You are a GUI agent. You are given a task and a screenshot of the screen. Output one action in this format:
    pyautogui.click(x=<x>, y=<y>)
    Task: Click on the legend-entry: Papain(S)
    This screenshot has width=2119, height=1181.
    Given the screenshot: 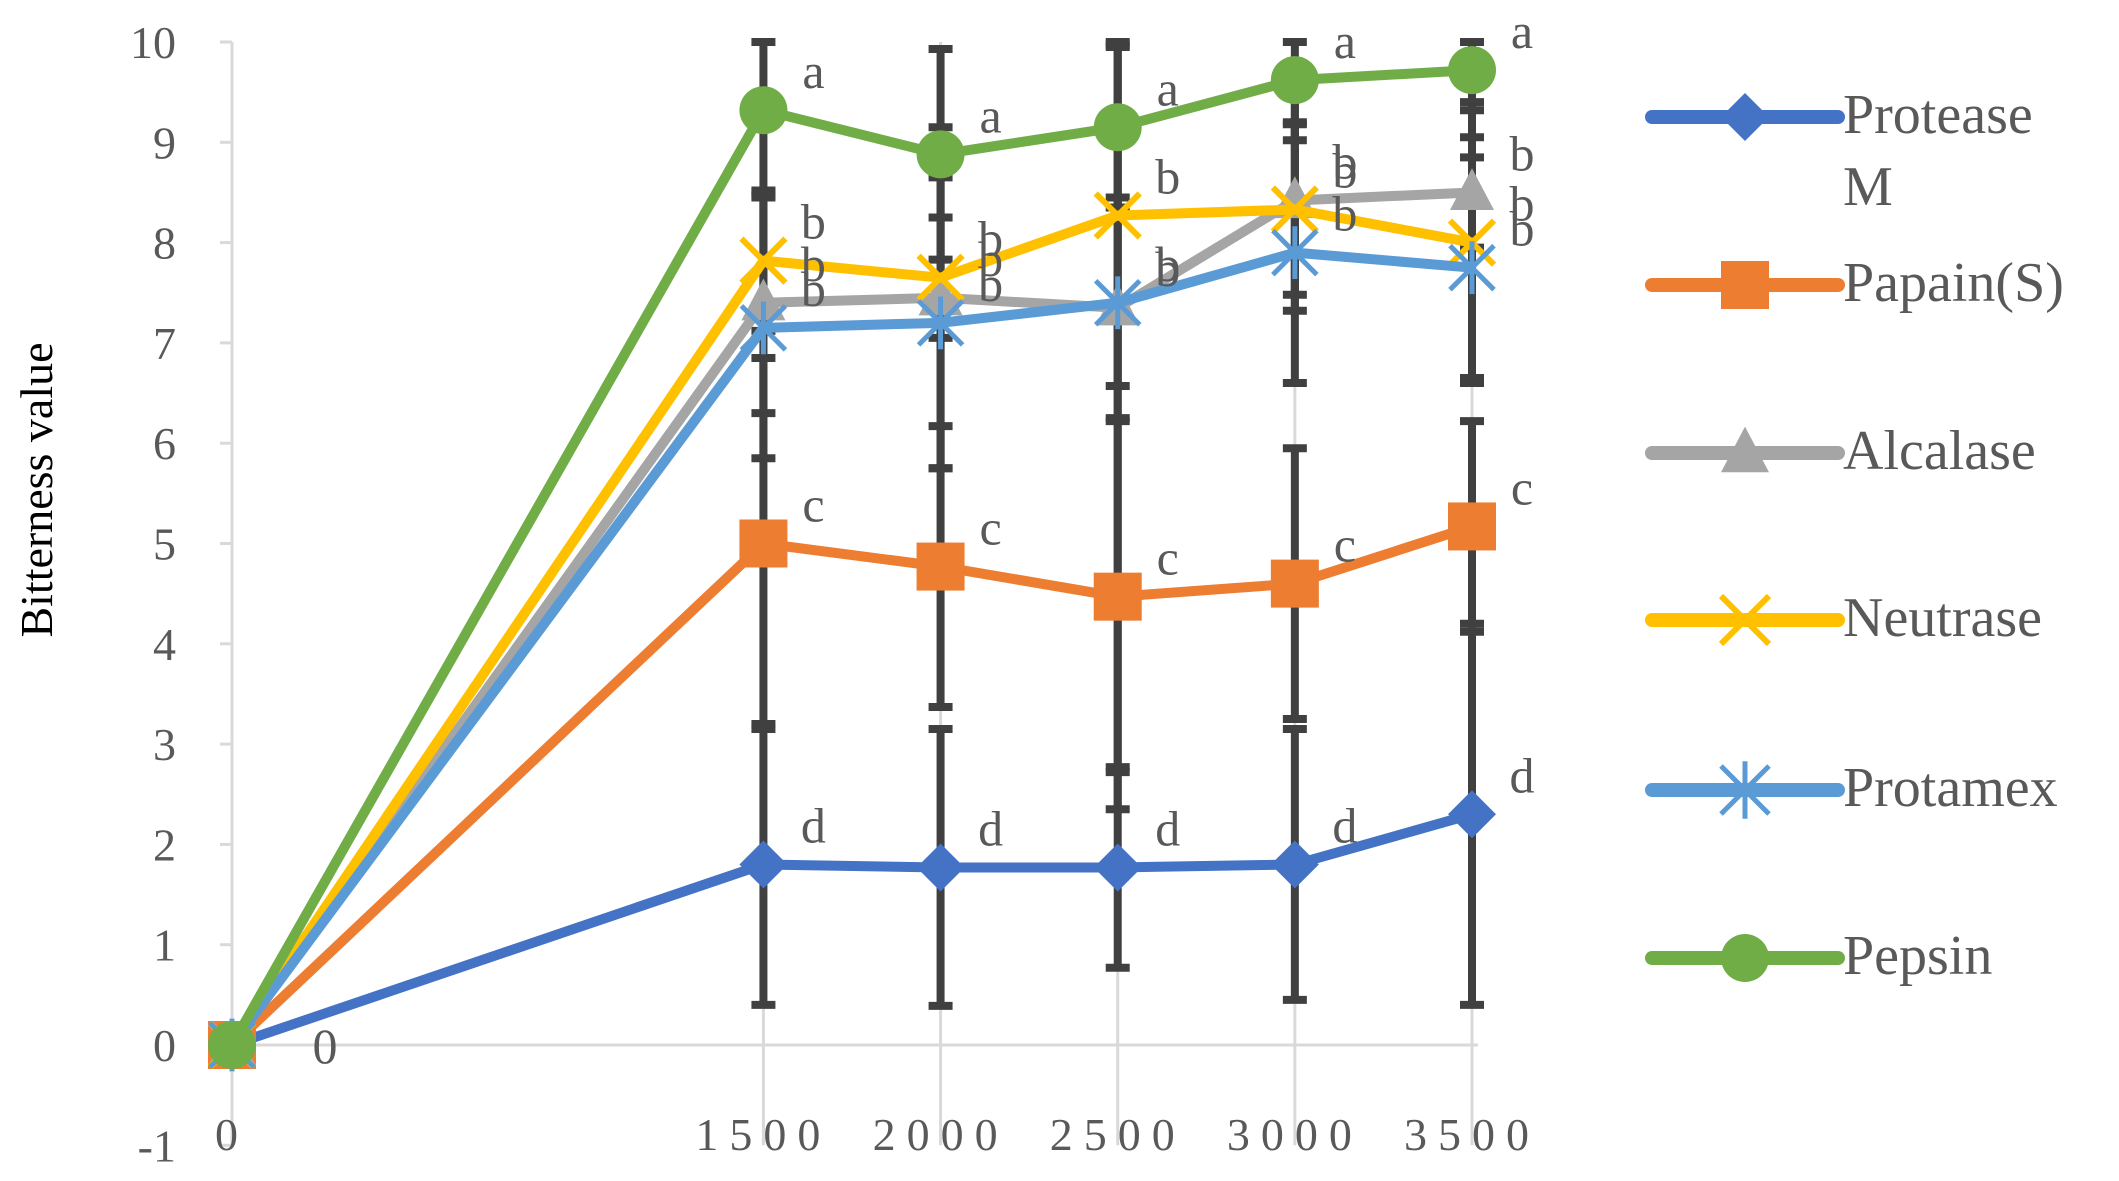 What is the action you would take?
    pyautogui.click(x=1854, y=283)
    